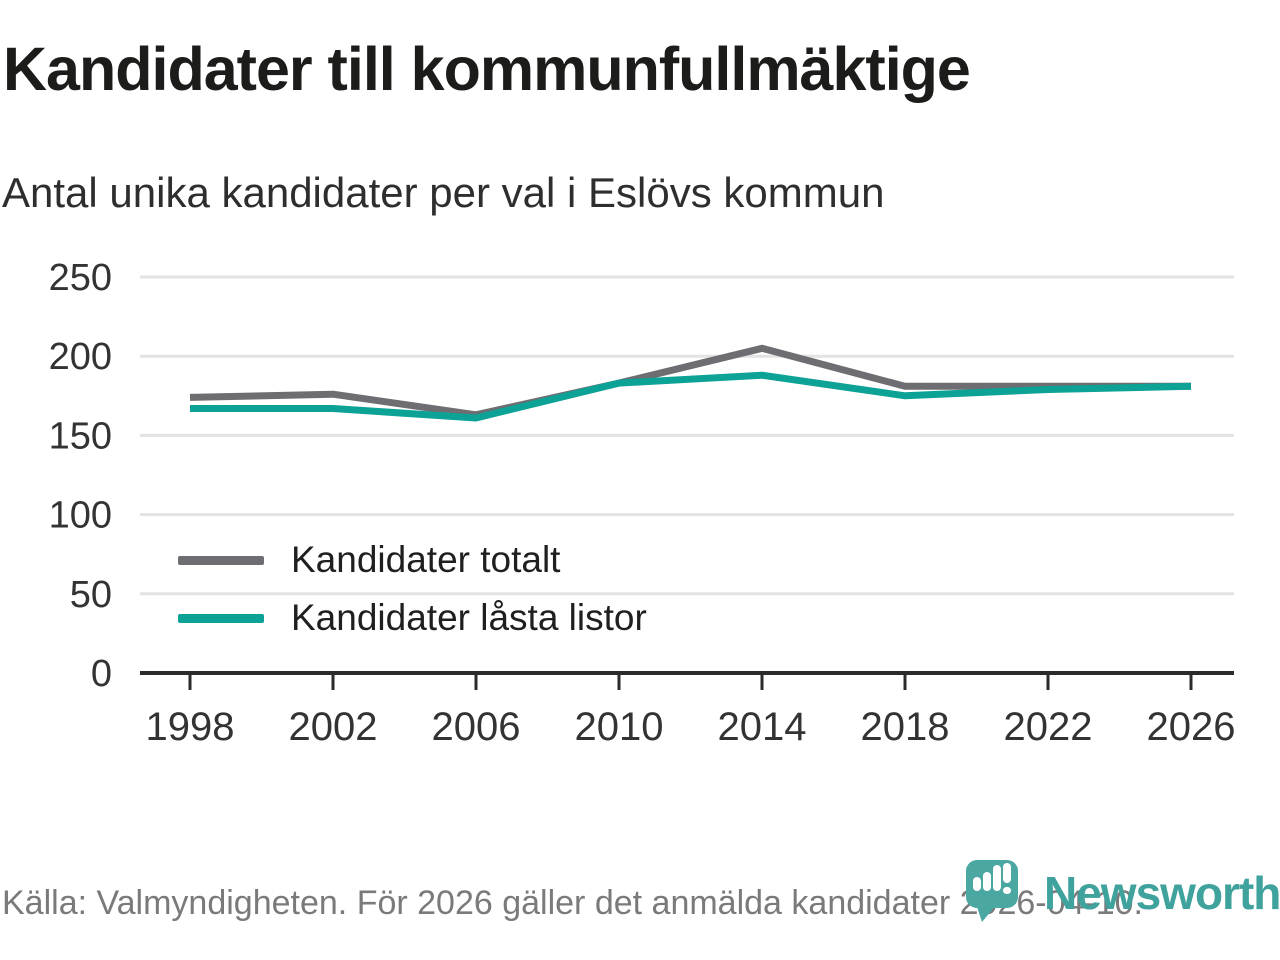 The width and height of the screenshot is (1280, 960). Describe the element at coordinates (91, 595) in the screenshot. I see `y-tick-label: 50` at that location.